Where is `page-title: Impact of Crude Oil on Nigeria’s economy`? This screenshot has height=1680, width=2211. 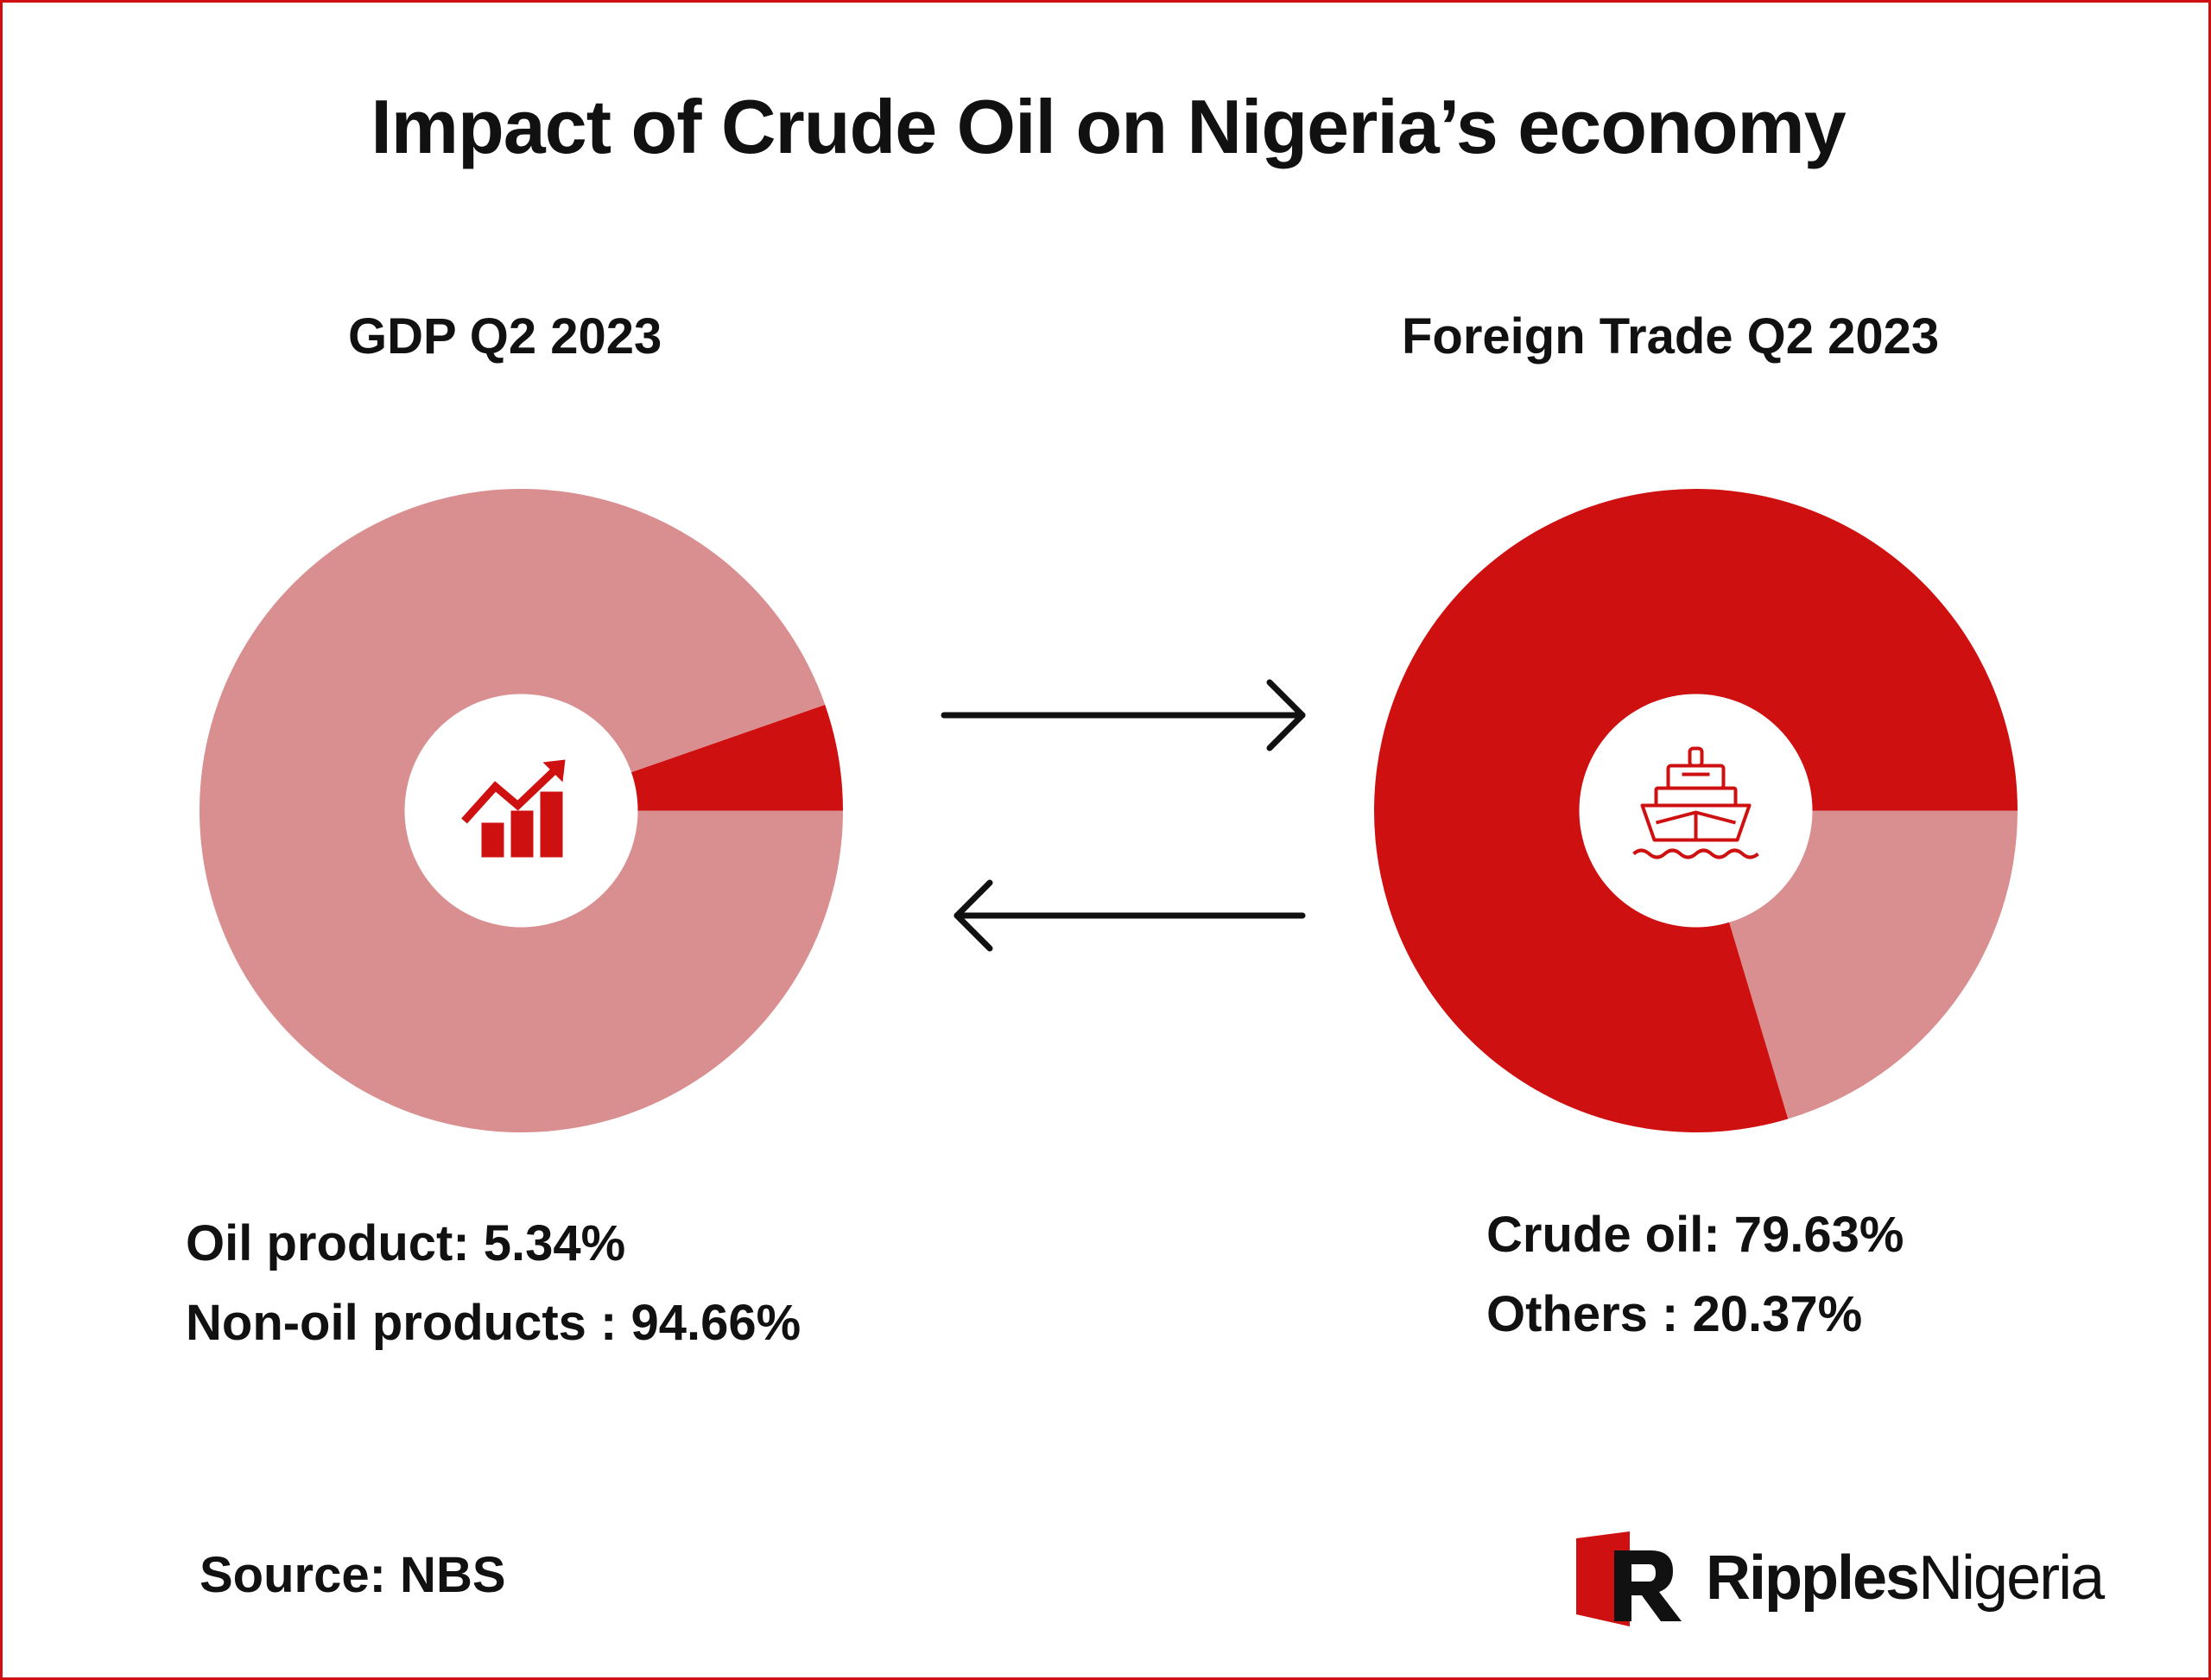 page-title: Impact of Crude Oil on Nigeria’s economy is located at coordinates (1108, 127).